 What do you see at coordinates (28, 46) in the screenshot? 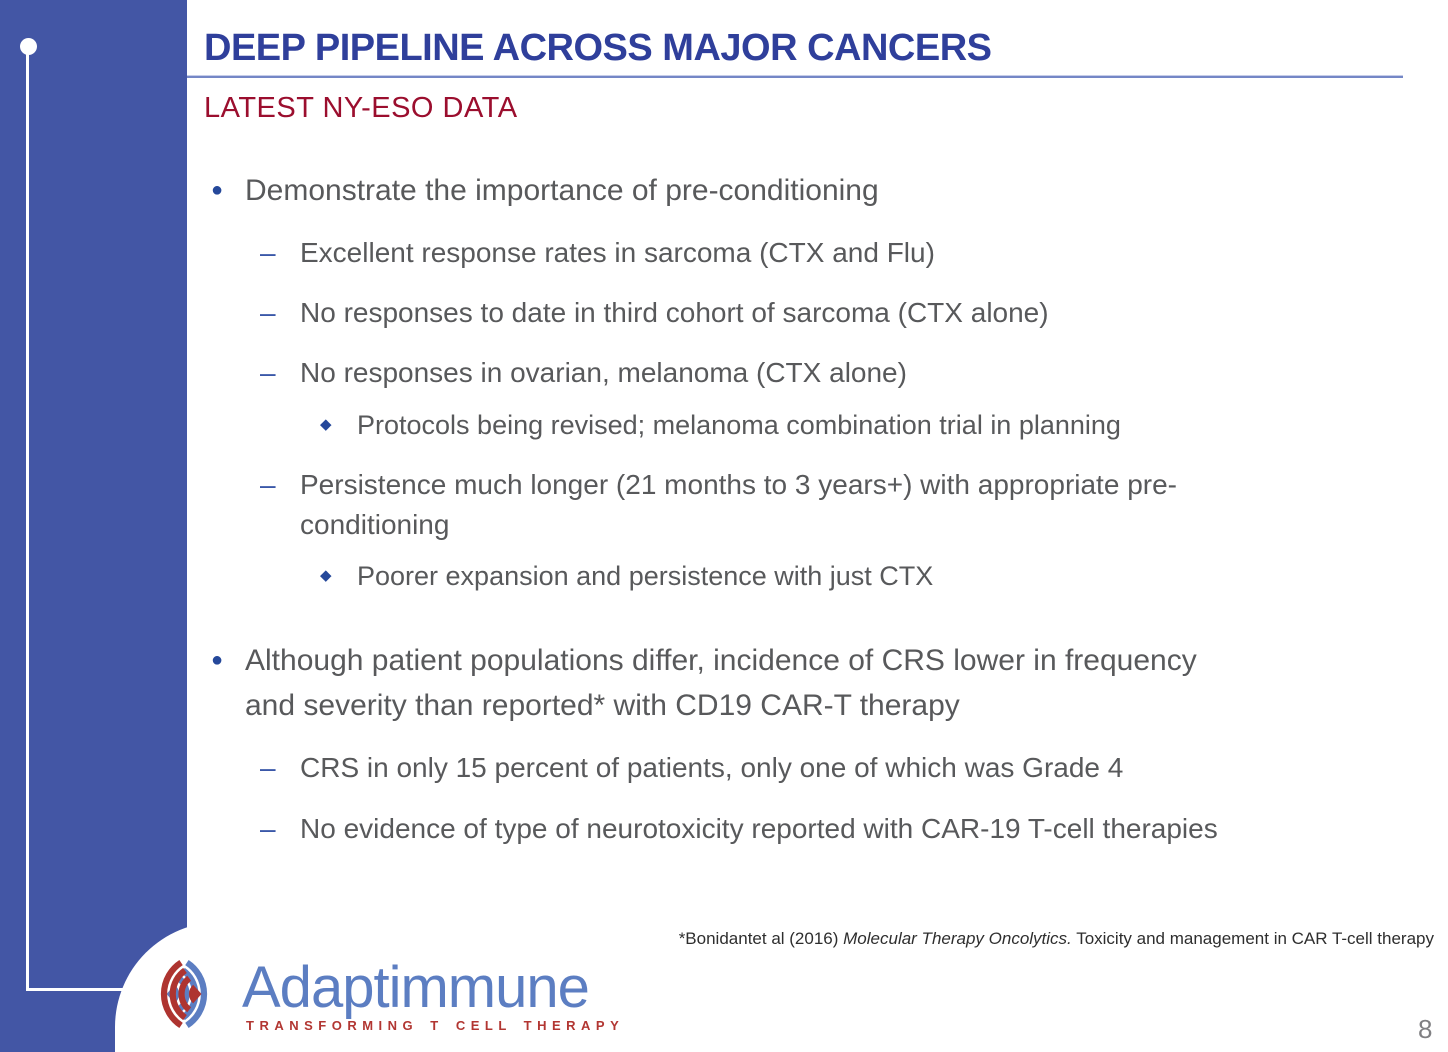
I see `band-dot-decoration` at bounding box center [28, 46].